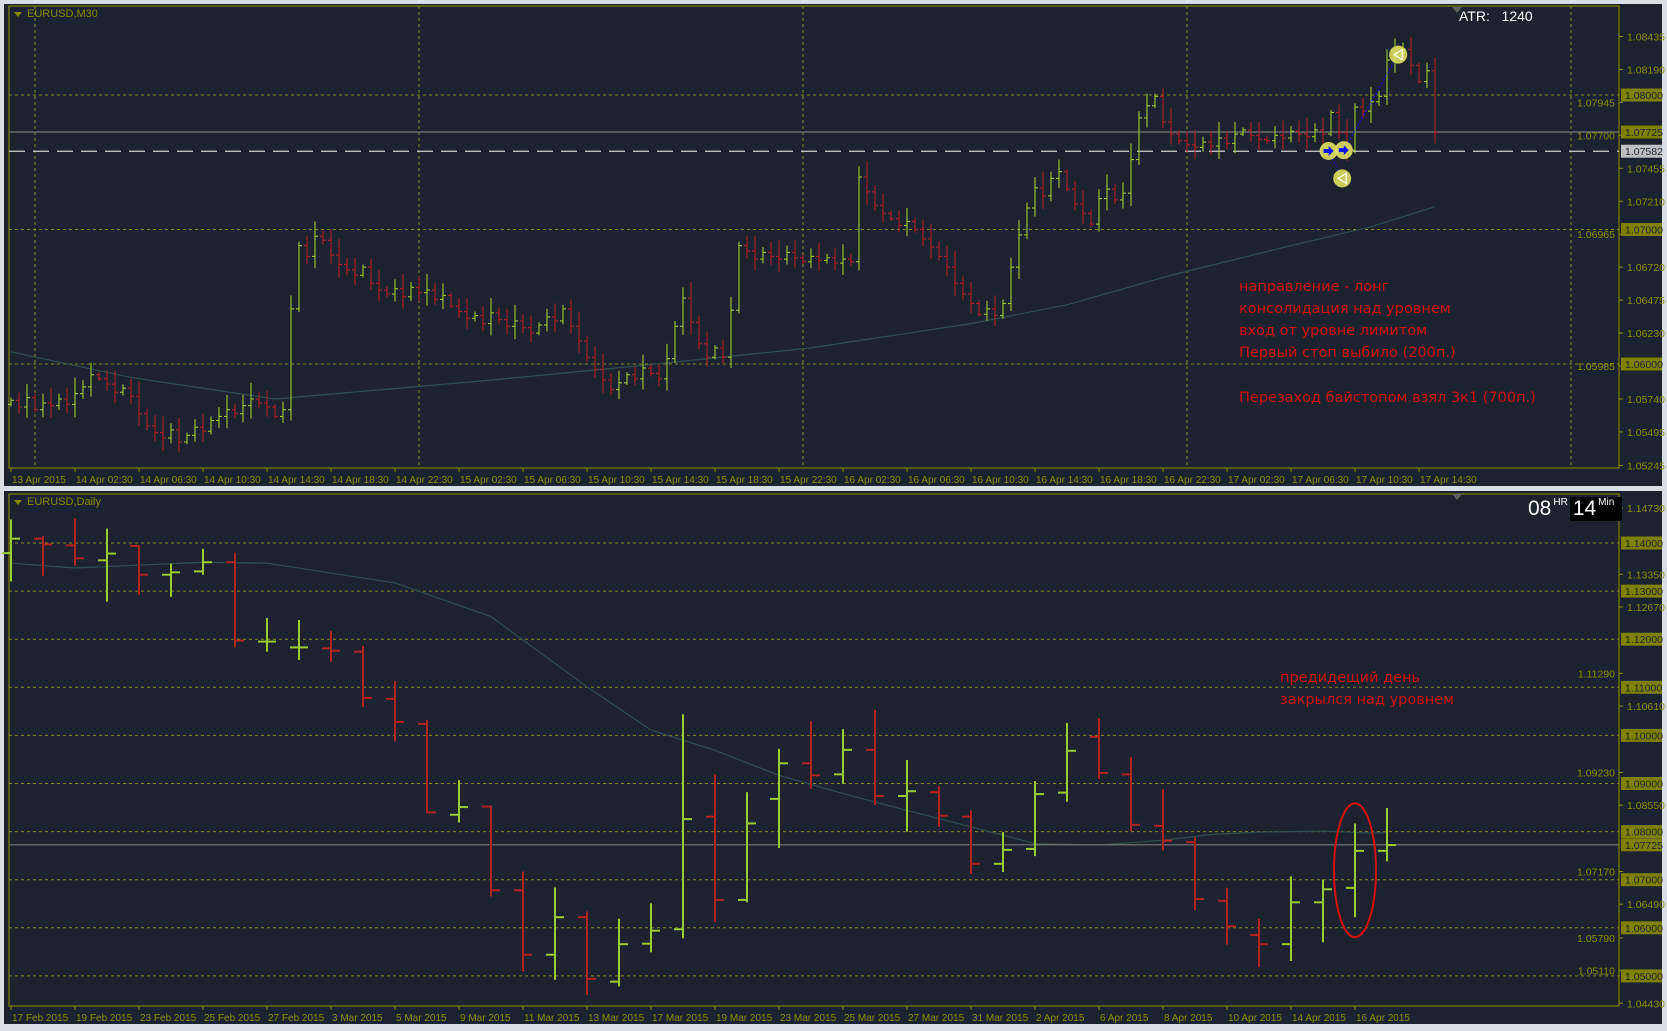 Image resolution: width=1667 pixels, height=1031 pixels. Describe the element at coordinates (104, 480) in the screenshot. I see `time-tick-label: 14 Apr 02:30` at that location.